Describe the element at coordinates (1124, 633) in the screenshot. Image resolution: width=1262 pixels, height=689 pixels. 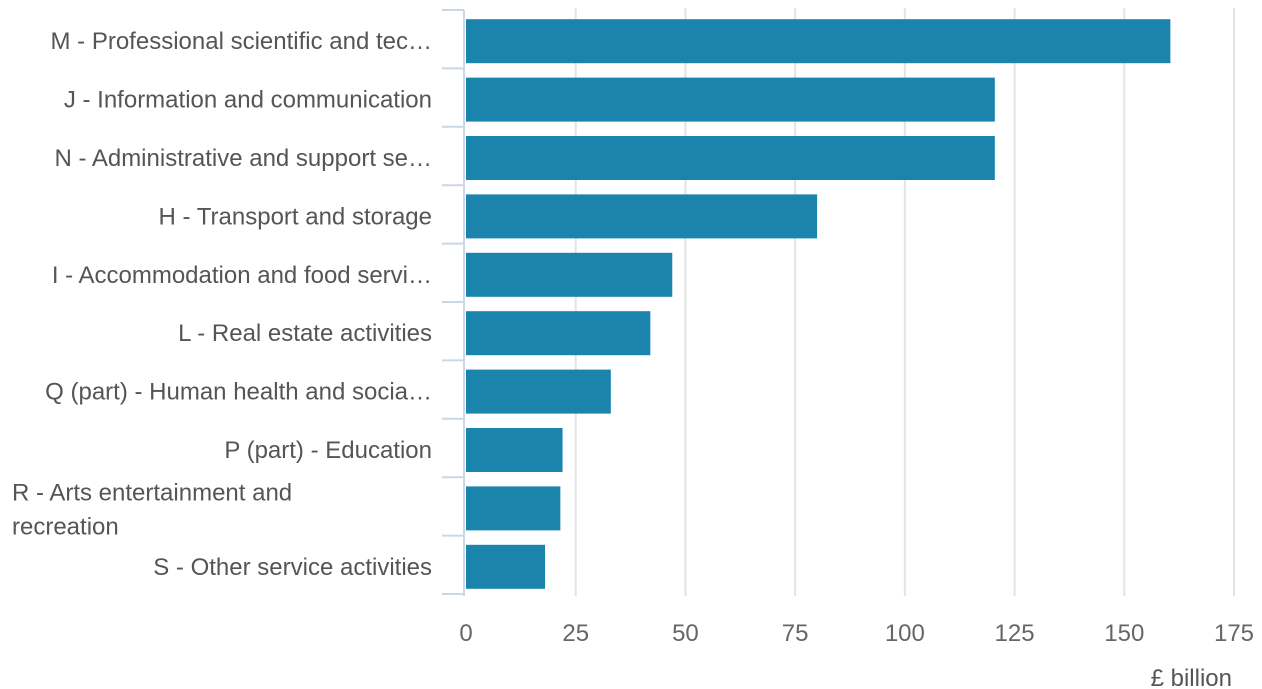
I see `x-tick-label: 150` at that location.